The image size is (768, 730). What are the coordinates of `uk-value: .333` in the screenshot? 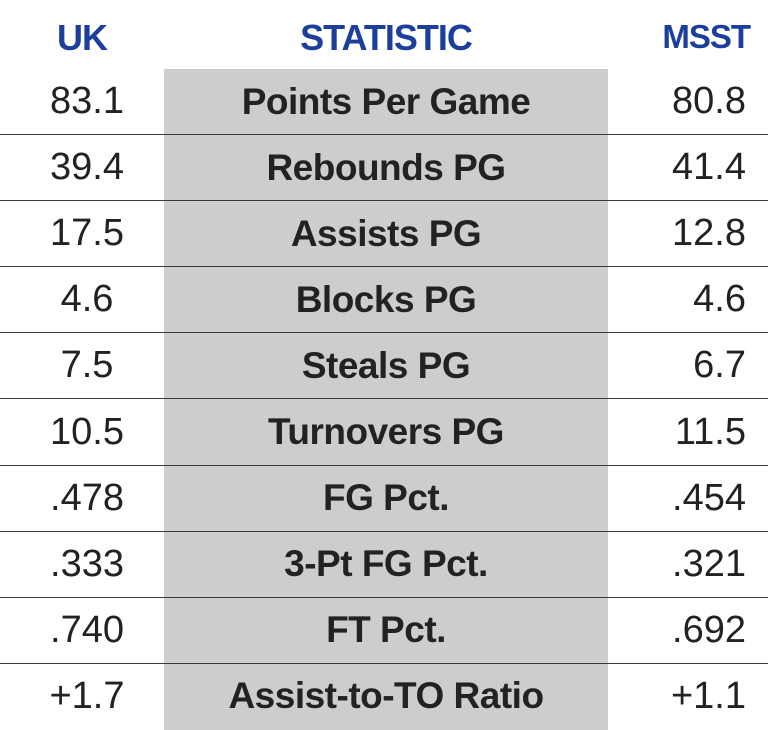 It's located at (87, 563).